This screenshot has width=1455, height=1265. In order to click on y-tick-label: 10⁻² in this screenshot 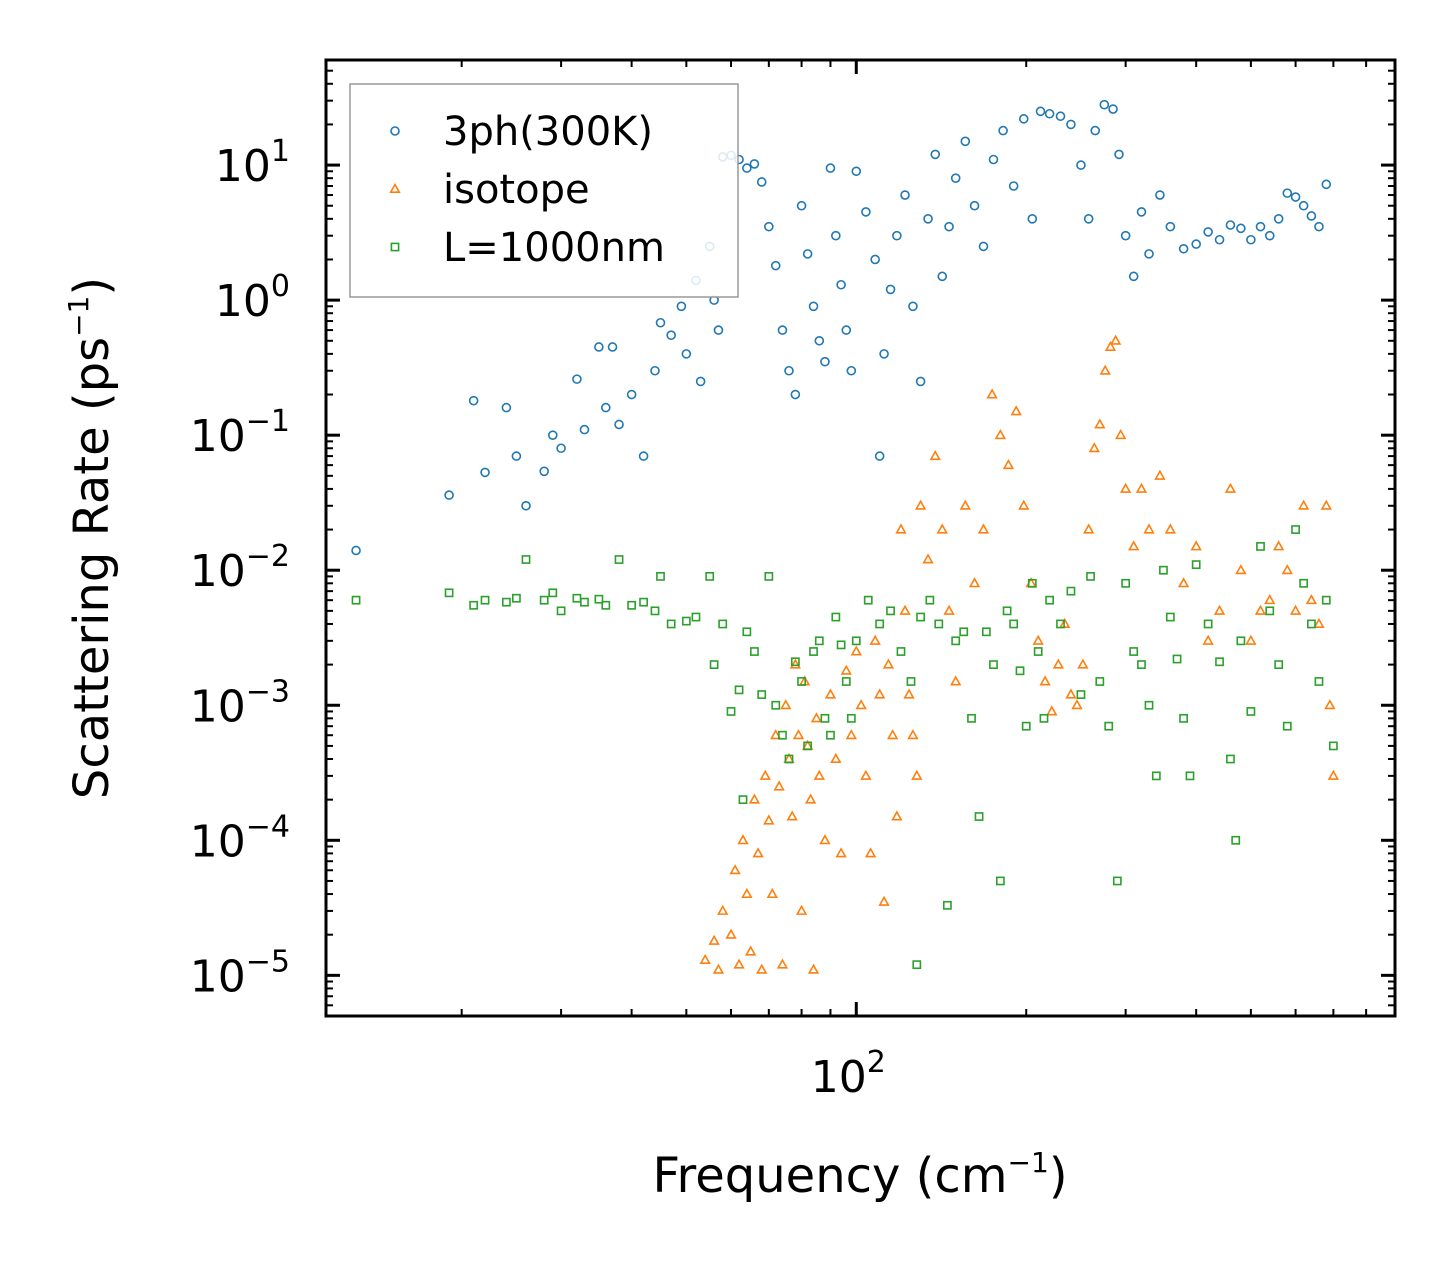, I will do `click(240, 568)`.